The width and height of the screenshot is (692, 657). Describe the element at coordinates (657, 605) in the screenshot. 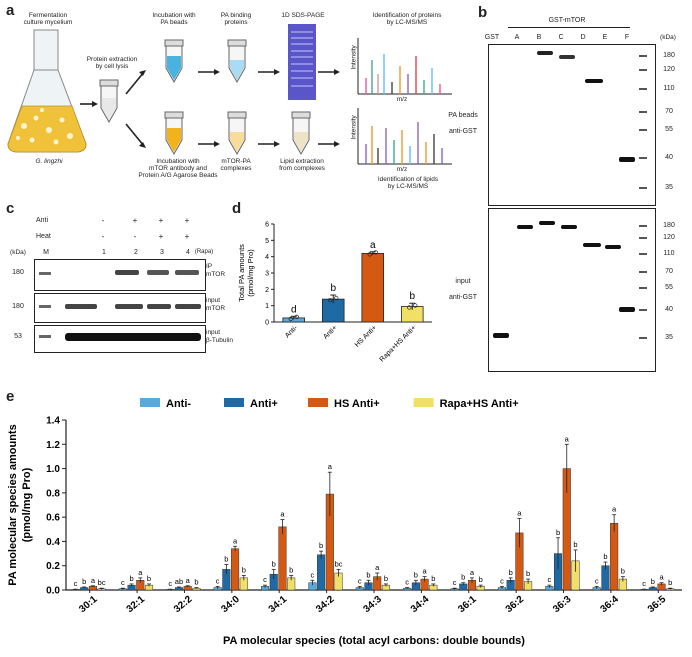

I see `x-tick-label: 36:5` at that location.